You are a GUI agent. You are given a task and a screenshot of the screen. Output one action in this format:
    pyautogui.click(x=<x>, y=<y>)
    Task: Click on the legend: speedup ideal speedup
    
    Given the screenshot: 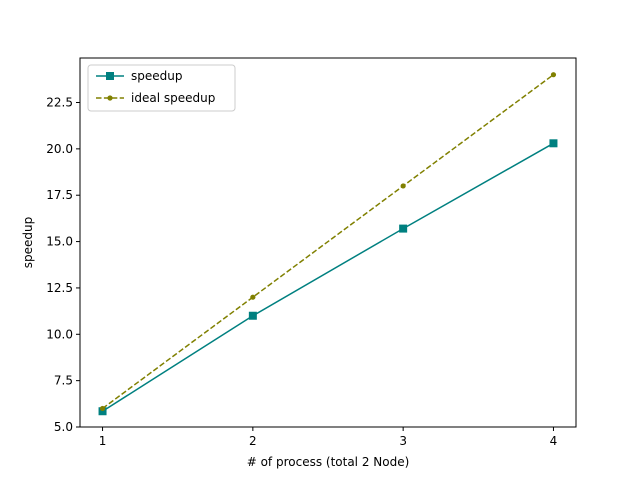 What is the action you would take?
    pyautogui.click(x=161, y=88)
    